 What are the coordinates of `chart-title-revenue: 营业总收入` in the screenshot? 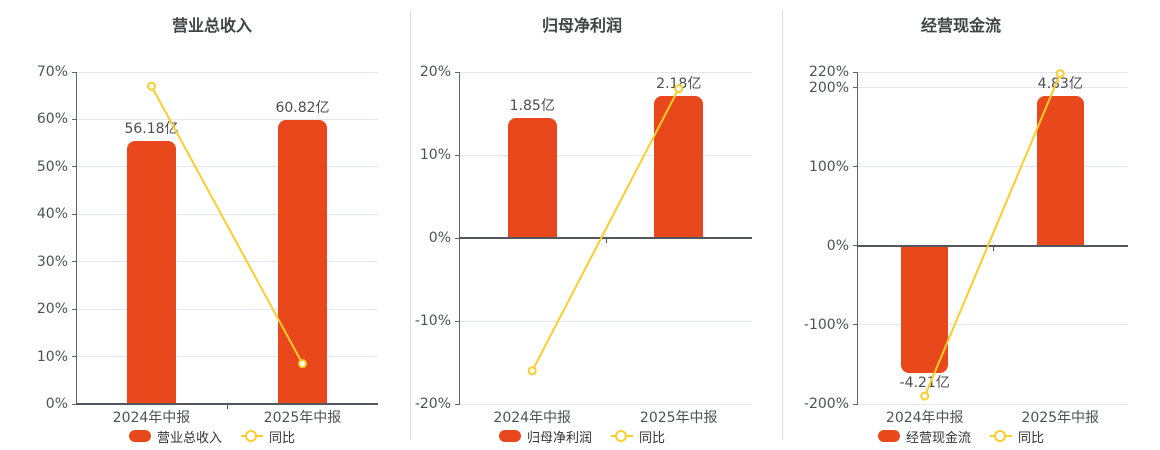 It's located at (212, 25).